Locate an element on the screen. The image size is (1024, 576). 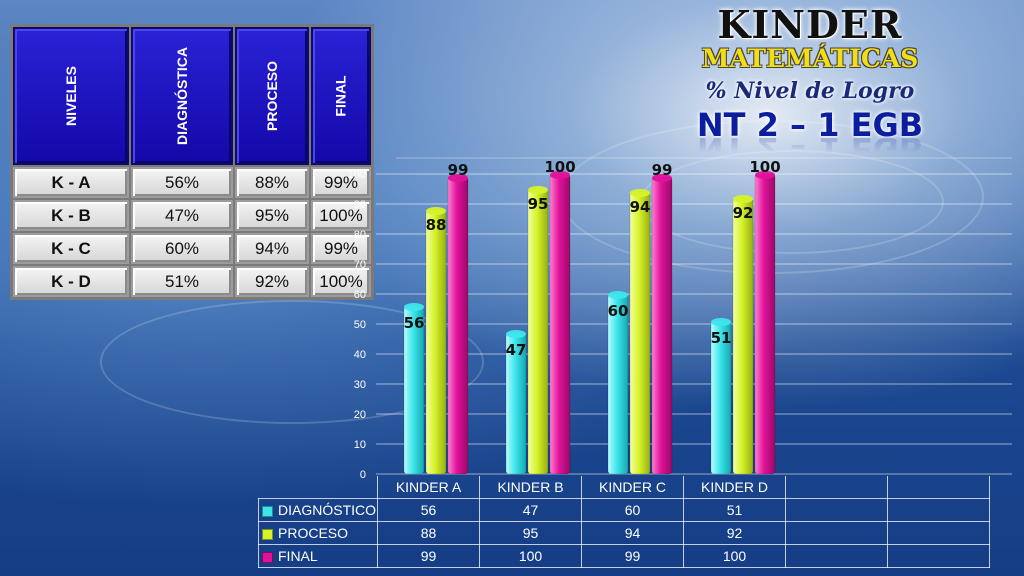
data-cell: 88 is located at coordinates (428, 533).